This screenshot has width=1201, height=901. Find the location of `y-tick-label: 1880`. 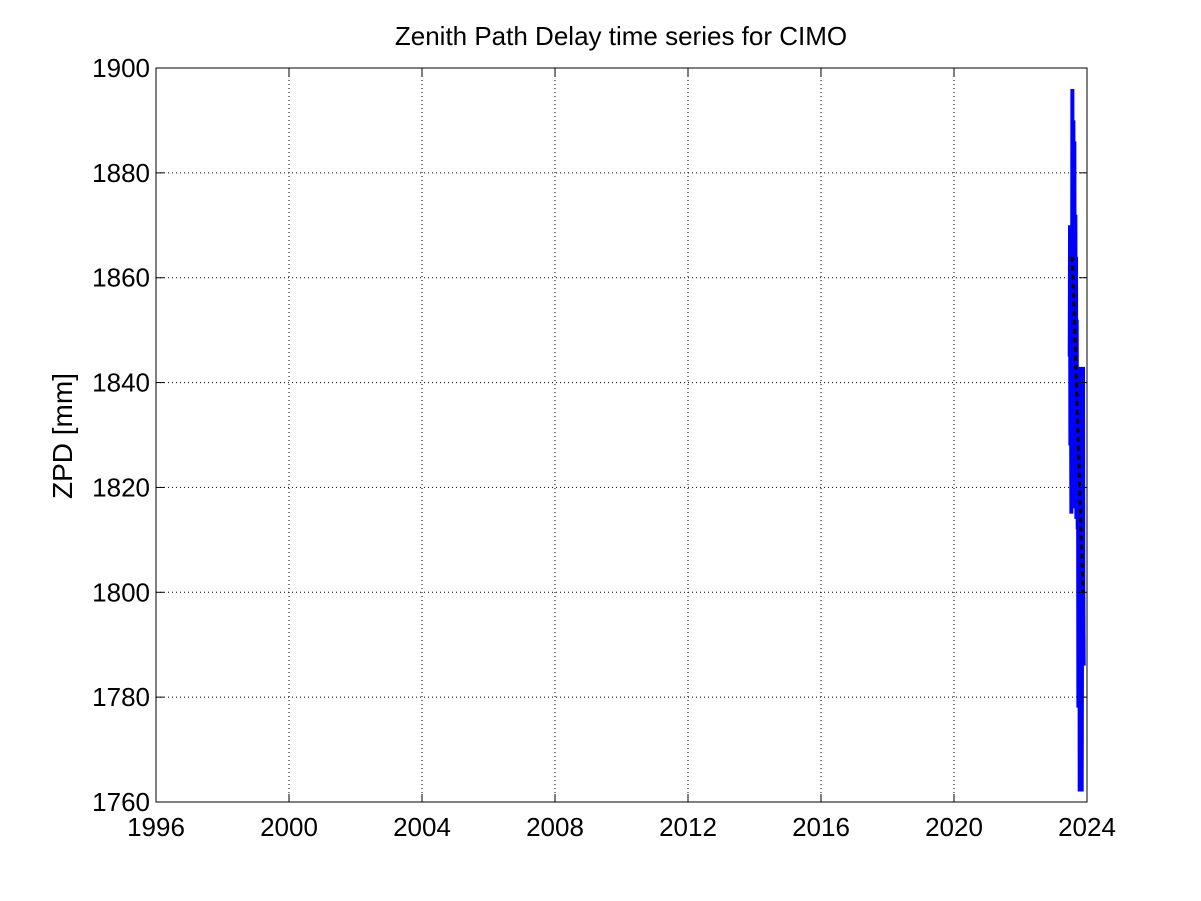

y-tick-label: 1880 is located at coordinates (121, 173).